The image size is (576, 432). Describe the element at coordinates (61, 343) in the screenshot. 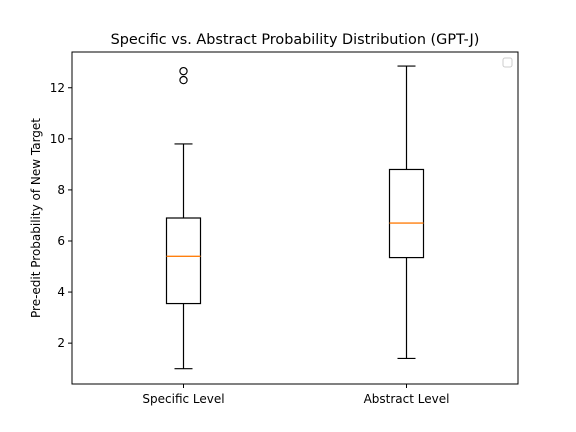

I see `y-tick-label: 2` at that location.